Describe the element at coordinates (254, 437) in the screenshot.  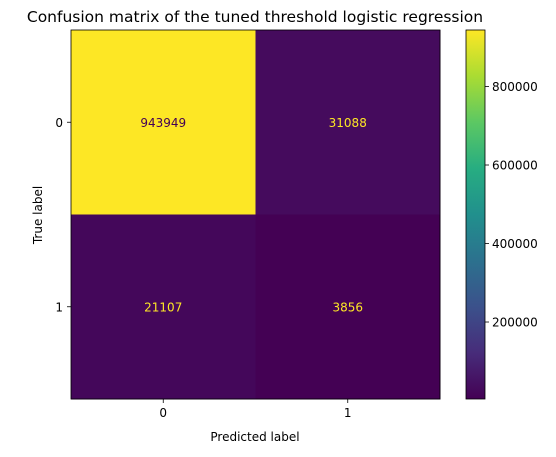
I see `x-axis-label: Predicted label` at that location.